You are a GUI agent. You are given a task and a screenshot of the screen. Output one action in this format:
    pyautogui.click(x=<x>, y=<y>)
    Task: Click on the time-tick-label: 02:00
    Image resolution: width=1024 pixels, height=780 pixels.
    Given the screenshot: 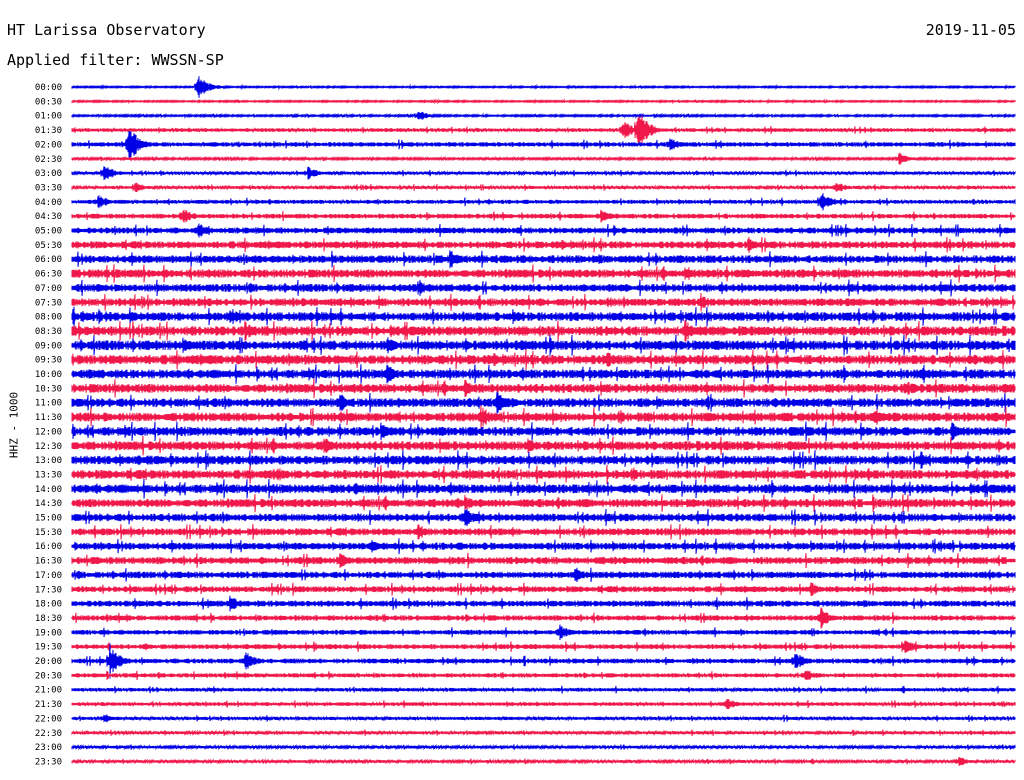 What is the action you would take?
    pyautogui.click(x=48, y=145)
    